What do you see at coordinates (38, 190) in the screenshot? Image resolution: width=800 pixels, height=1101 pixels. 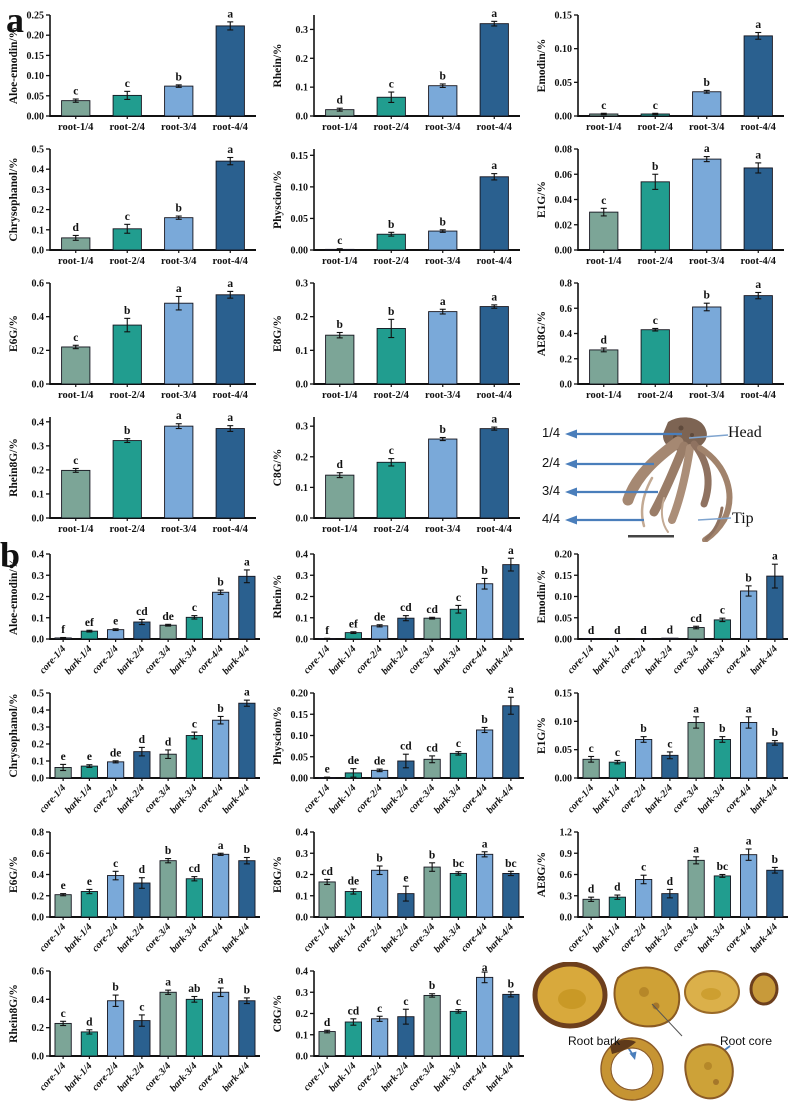 I see `y-tick-label: 0.3` at bounding box center [38, 190].